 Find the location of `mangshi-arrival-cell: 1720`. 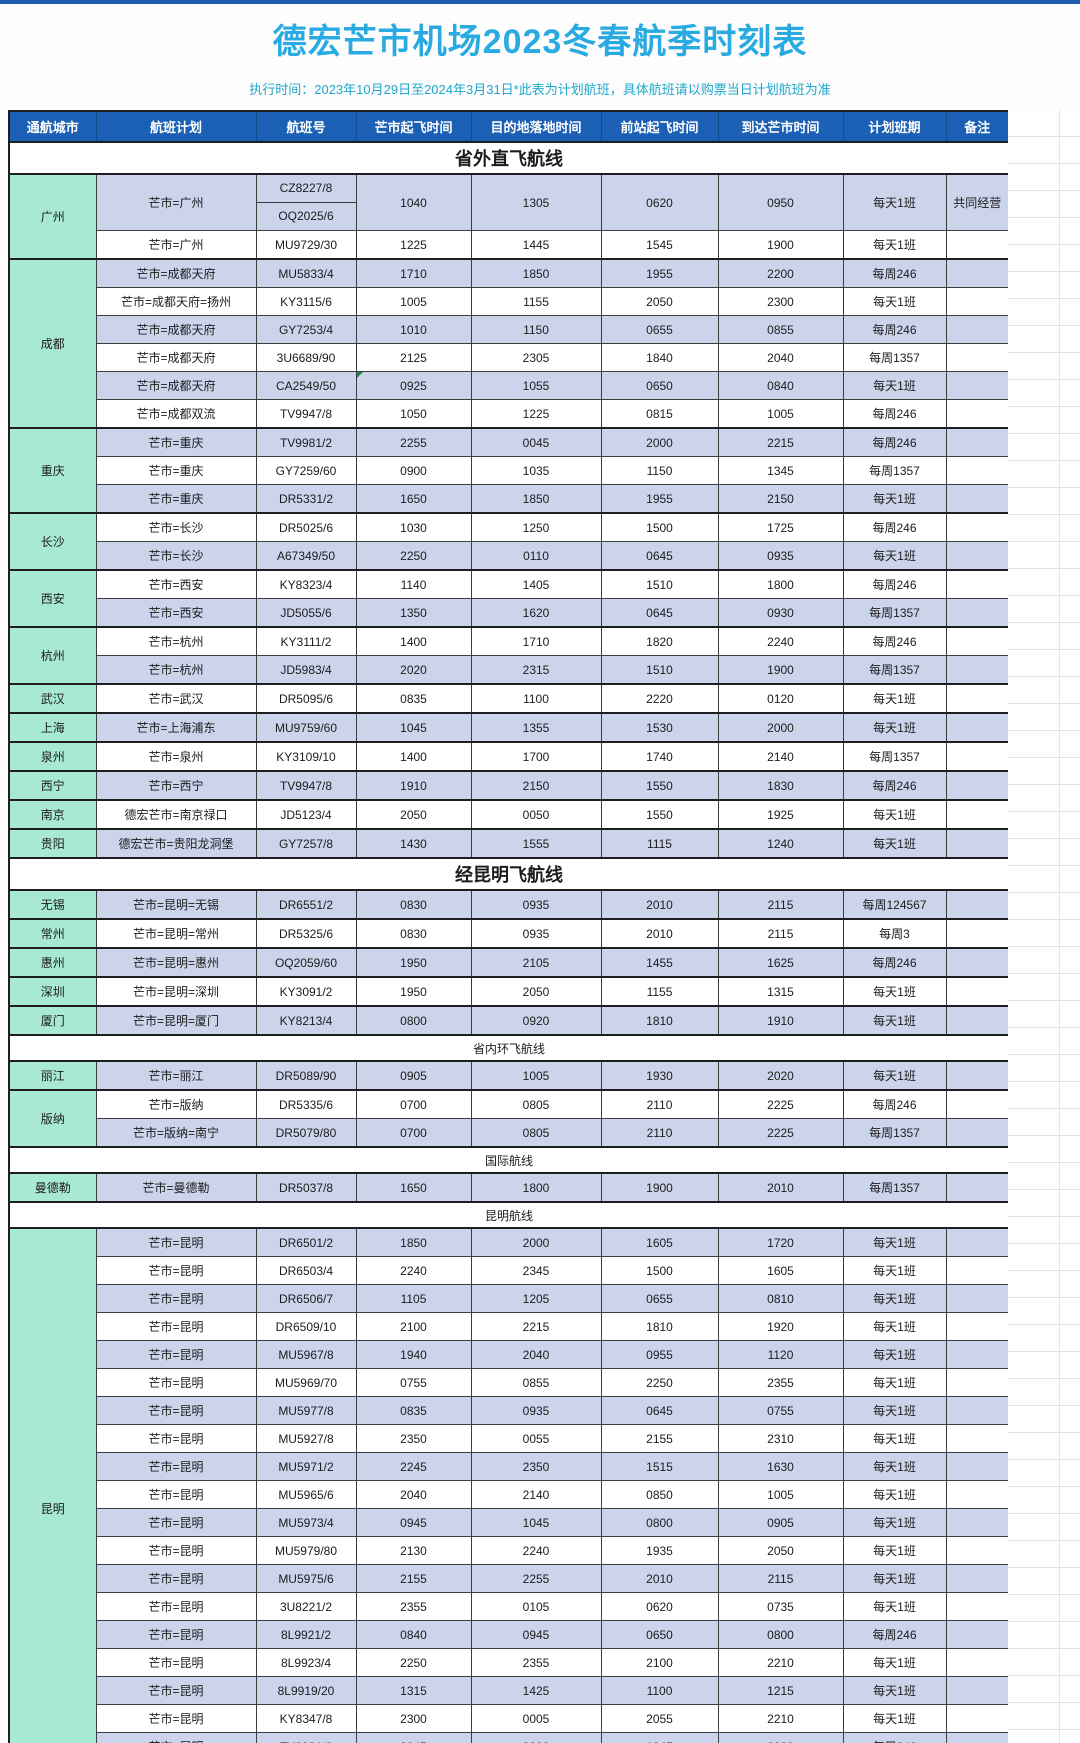

mangshi-arrival-cell: 1720 is located at coordinates (780, 1242).